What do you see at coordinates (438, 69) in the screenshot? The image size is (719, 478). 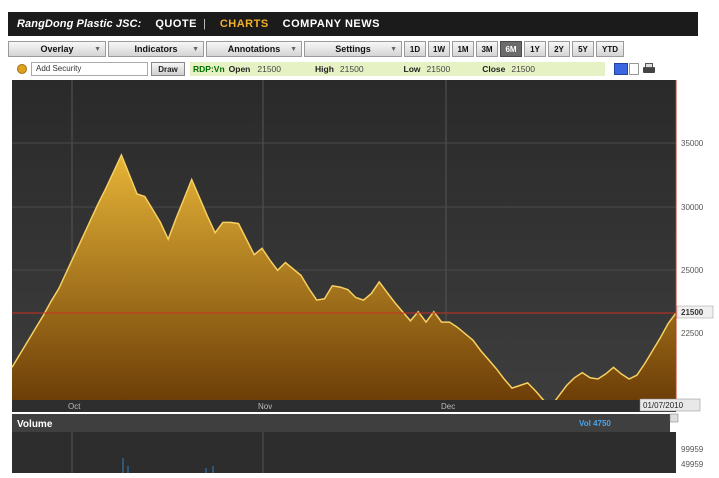 I see `low-value: 21500` at bounding box center [438, 69].